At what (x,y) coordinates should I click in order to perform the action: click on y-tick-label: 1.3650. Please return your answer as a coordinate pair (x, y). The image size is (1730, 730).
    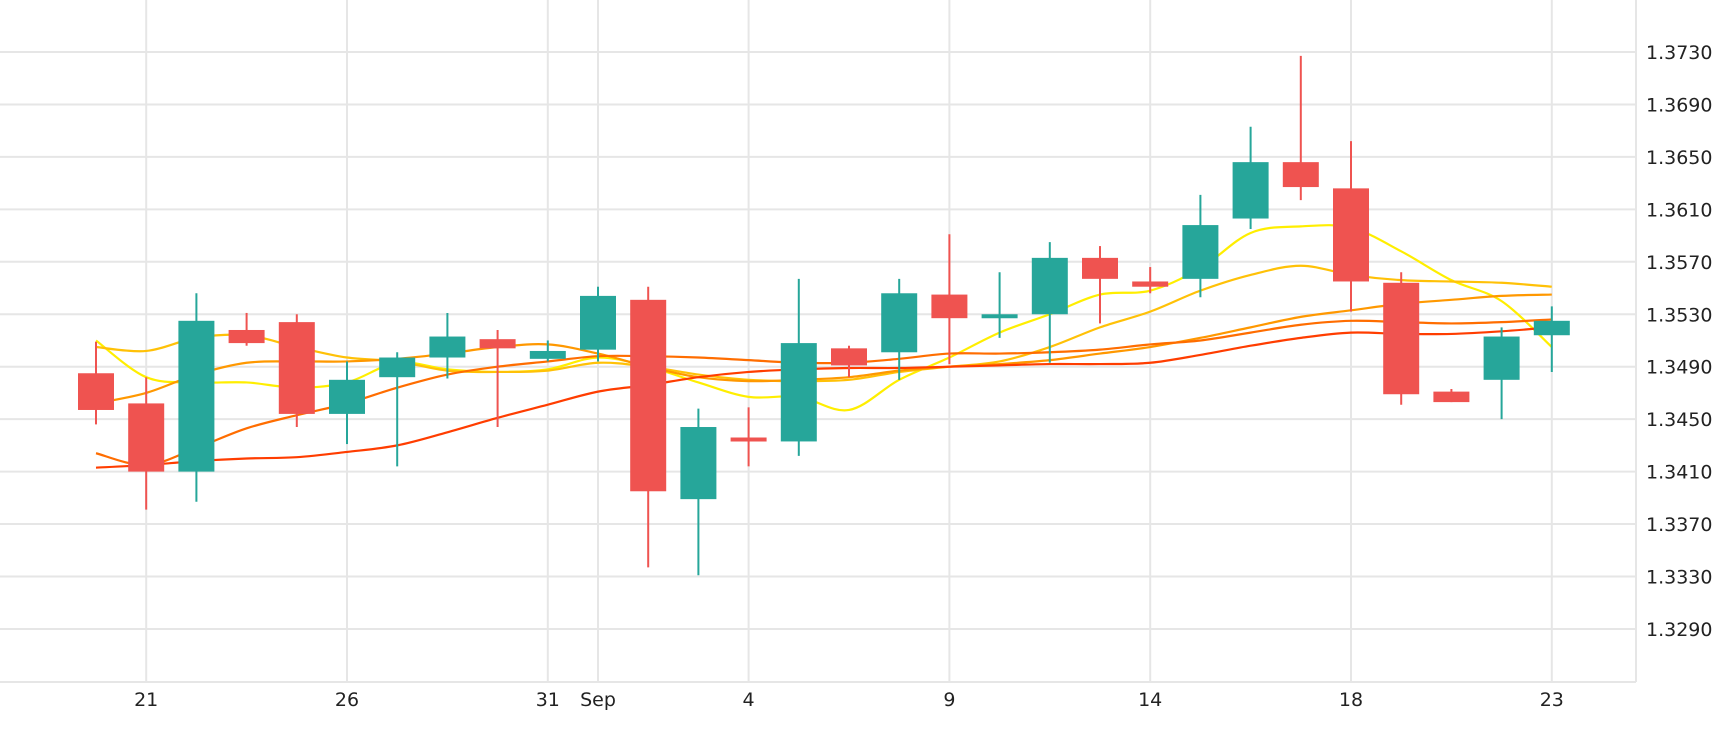
    Looking at the image, I should click on (1679, 158).